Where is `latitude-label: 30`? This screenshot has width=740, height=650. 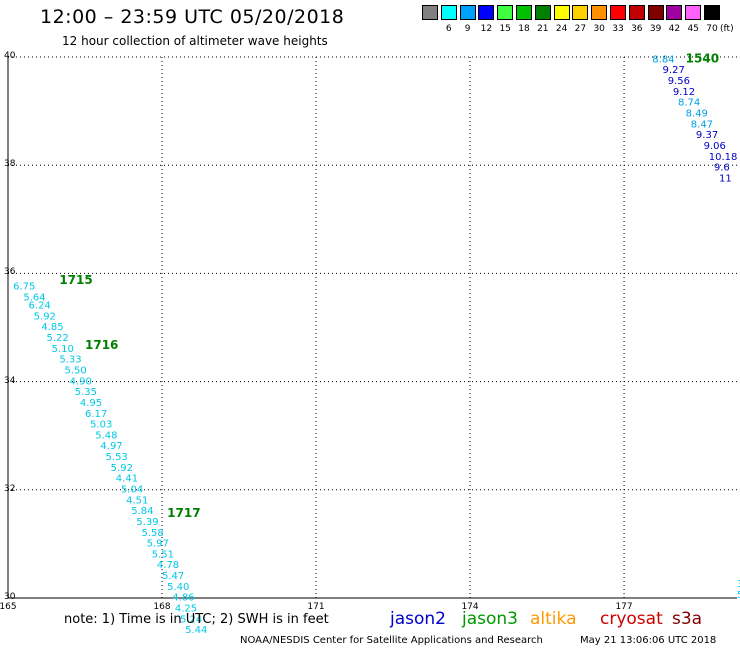
latitude-label: 30 is located at coordinates (10, 597).